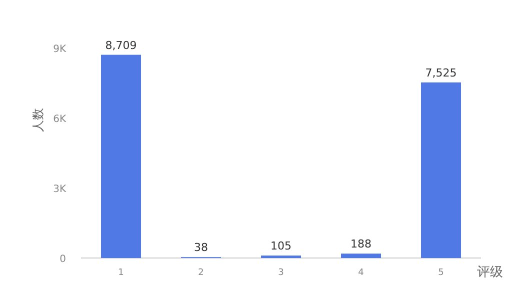  Describe the element at coordinates (59, 189) in the screenshot. I see `y-tick-label: 3K` at that location.